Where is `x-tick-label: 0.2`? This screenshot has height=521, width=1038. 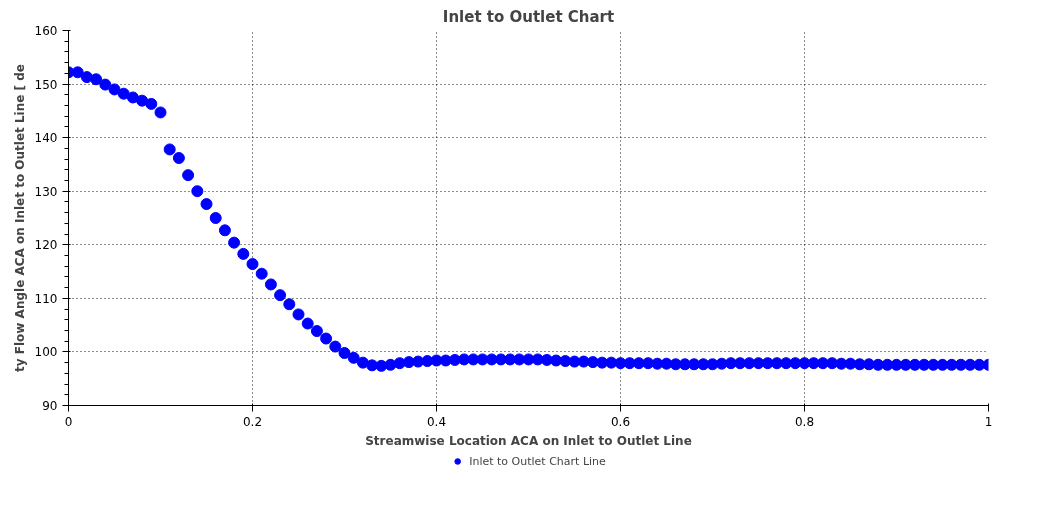 x-tick-label: 0.2 is located at coordinates (252, 421).